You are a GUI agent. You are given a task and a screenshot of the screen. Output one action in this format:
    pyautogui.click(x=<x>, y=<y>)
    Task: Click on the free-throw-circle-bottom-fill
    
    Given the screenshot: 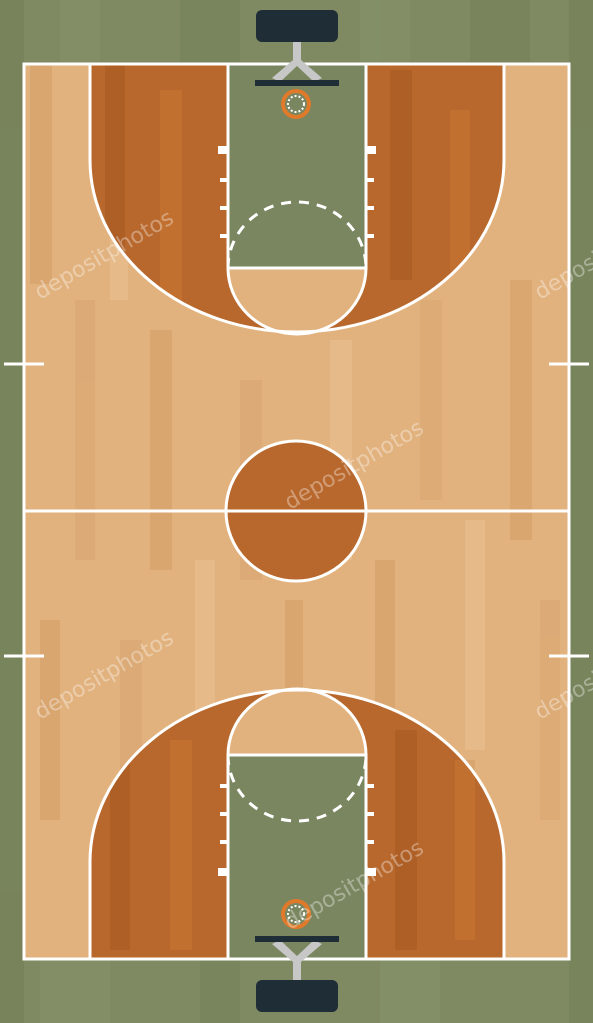 What is the action you would take?
    pyautogui.click(x=297, y=722)
    